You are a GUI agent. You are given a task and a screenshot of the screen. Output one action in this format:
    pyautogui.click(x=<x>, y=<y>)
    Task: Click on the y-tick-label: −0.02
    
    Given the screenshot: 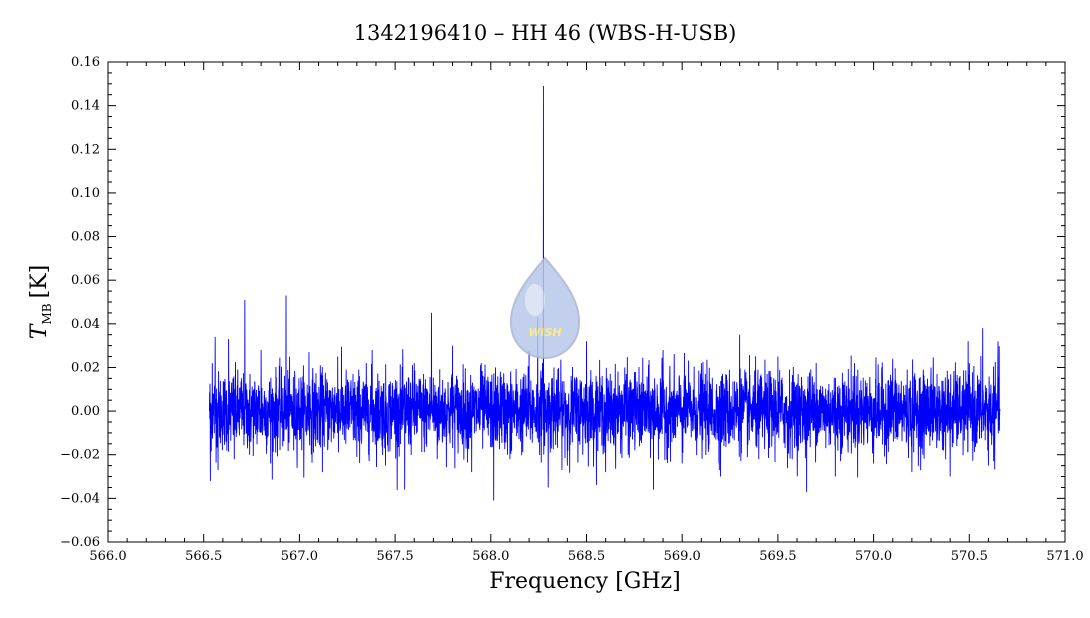 What is the action you would take?
    pyautogui.click(x=80, y=455)
    